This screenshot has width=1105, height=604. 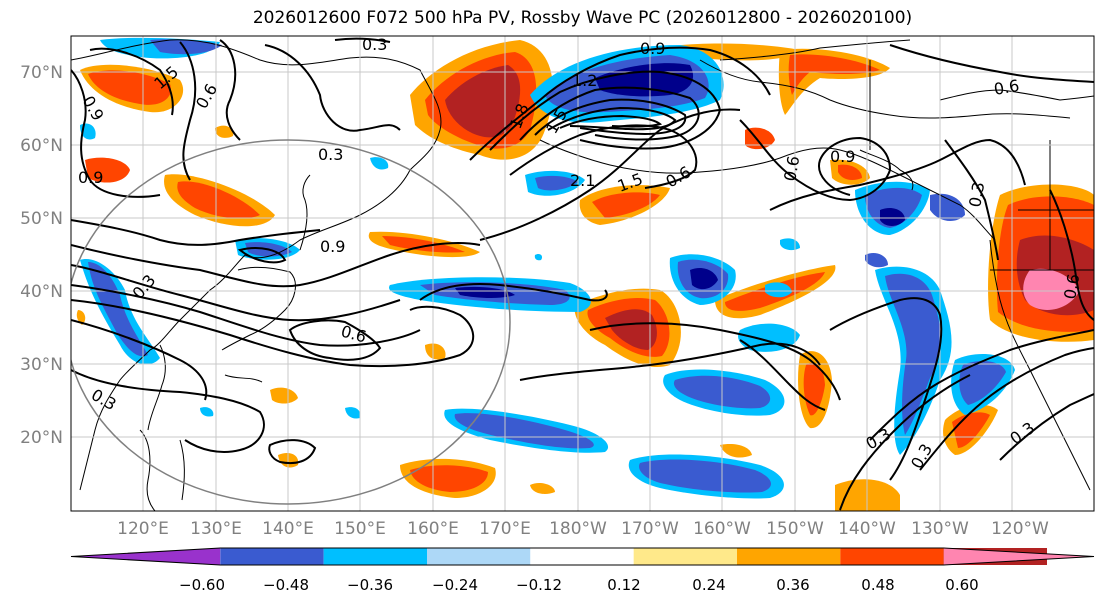 What do you see at coordinates (877, 585) in the screenshot?
I see `colorbar-tick-label: 0.48` at bounding box center [877, 585].